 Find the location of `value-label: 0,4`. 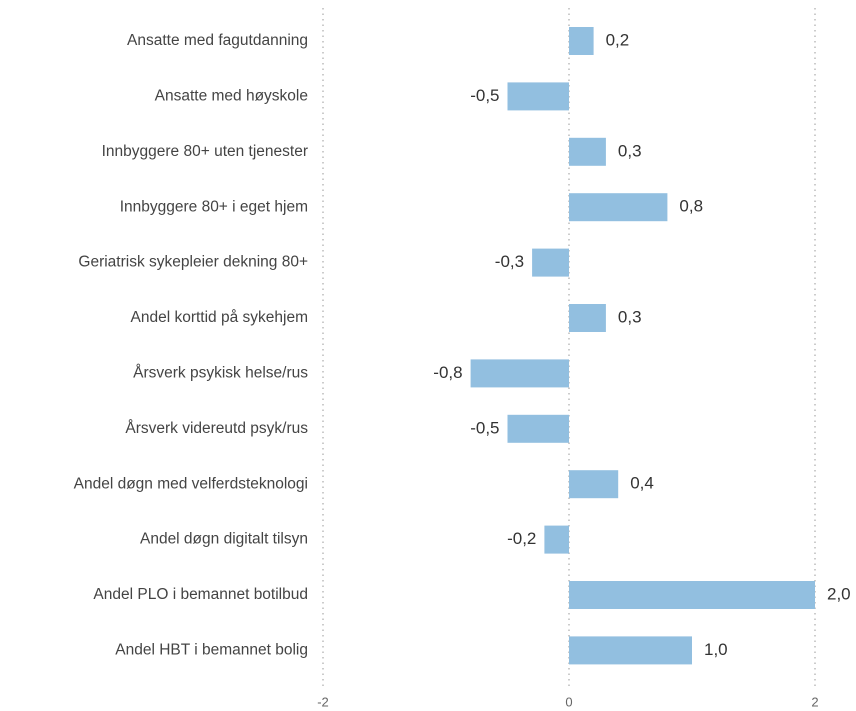

value-label: 0,4 is located at coordinates (642, 483).